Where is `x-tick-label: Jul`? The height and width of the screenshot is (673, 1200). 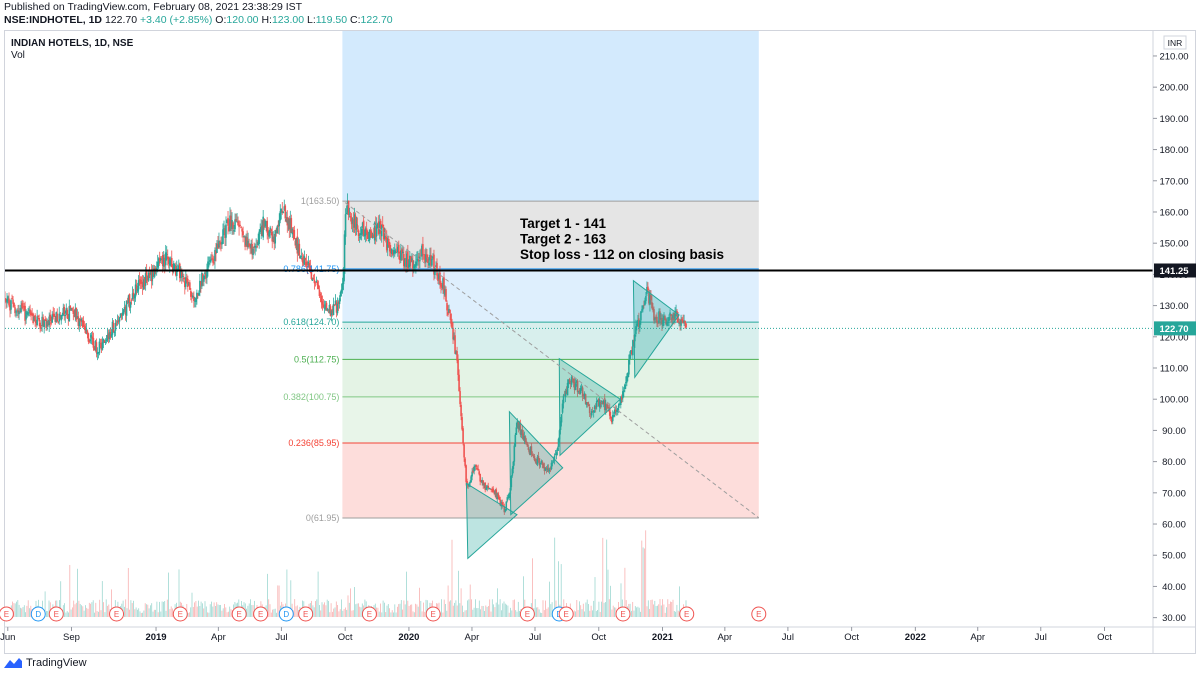 x-tick-label: Jul is located at coordinates (535, 637).